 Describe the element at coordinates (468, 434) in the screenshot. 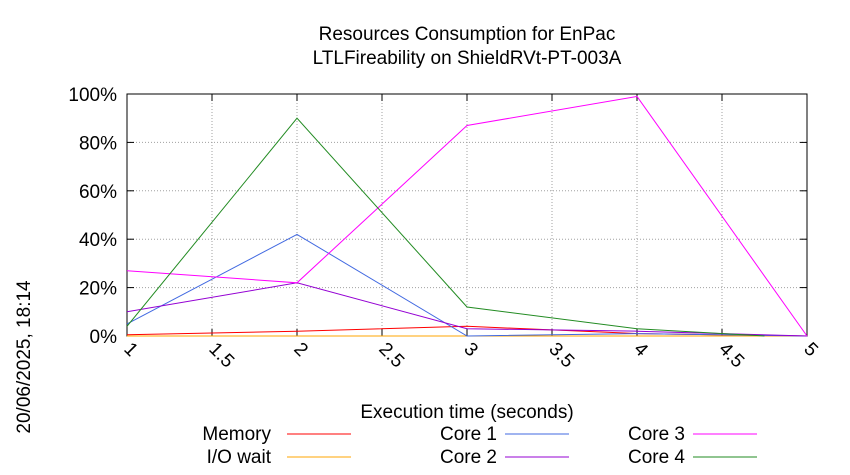

I see `legend-label: Core 1` at that location.